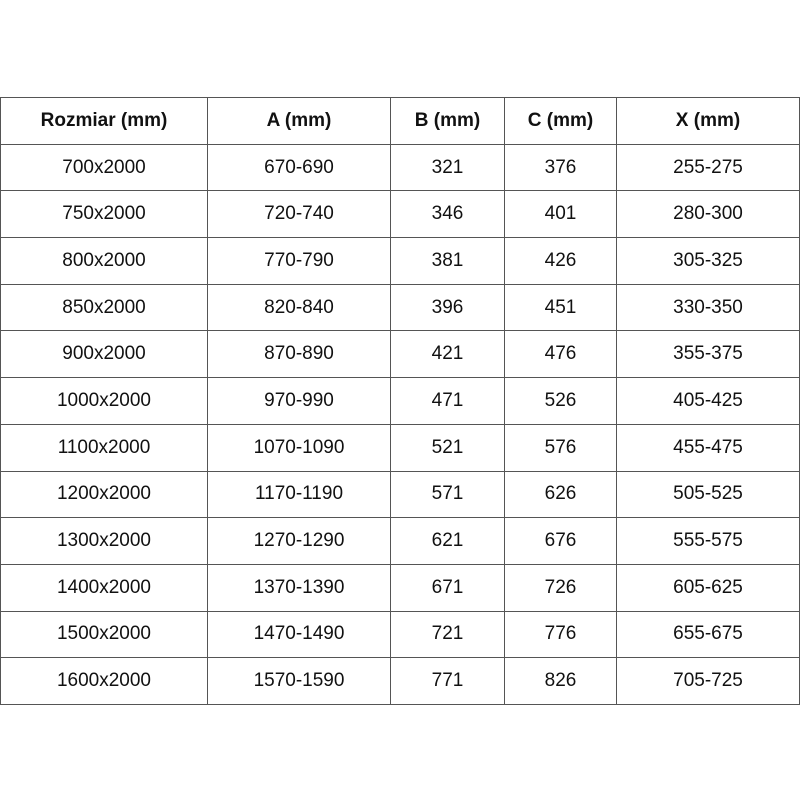  What do you see at coordinates (104, 121) in the screenshot?
I see `column-header-size: Rozmiar (mm)` at bounding box center [104, 121].